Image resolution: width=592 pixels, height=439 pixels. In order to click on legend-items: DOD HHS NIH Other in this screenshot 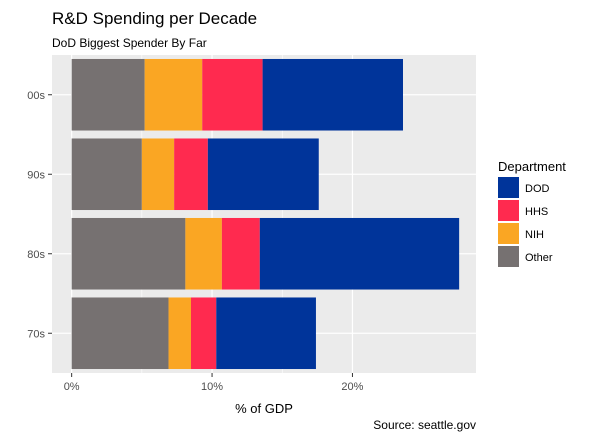, I will do `click(525, 222)`.